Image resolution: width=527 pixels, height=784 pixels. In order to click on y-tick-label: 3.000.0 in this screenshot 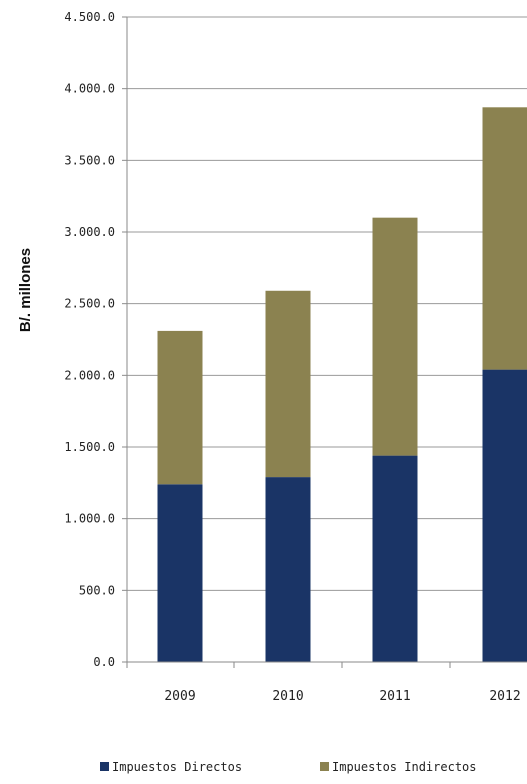, I will do `click(89, 232)`.